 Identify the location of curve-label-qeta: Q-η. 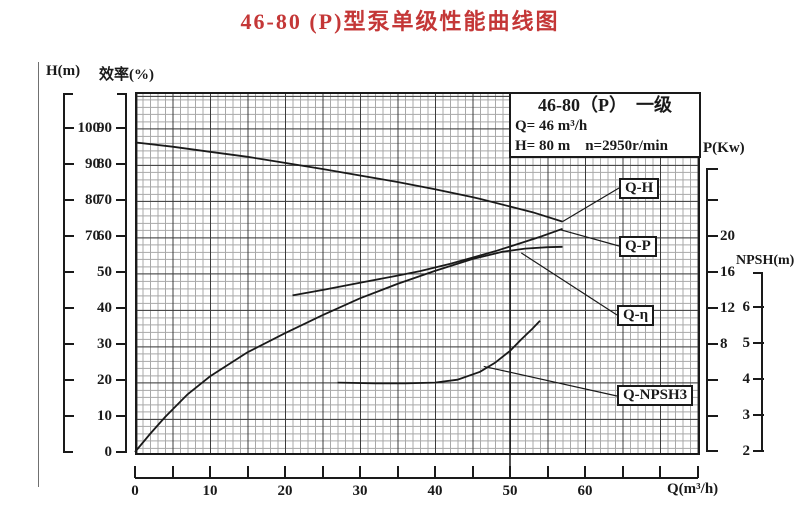
(636, 315).